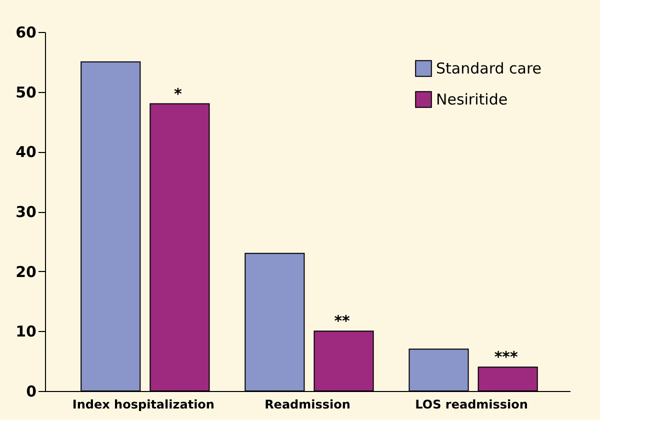 This screenshot has width=656, height=444. I want to click on y-tick-label: 0, so click(31, 391).